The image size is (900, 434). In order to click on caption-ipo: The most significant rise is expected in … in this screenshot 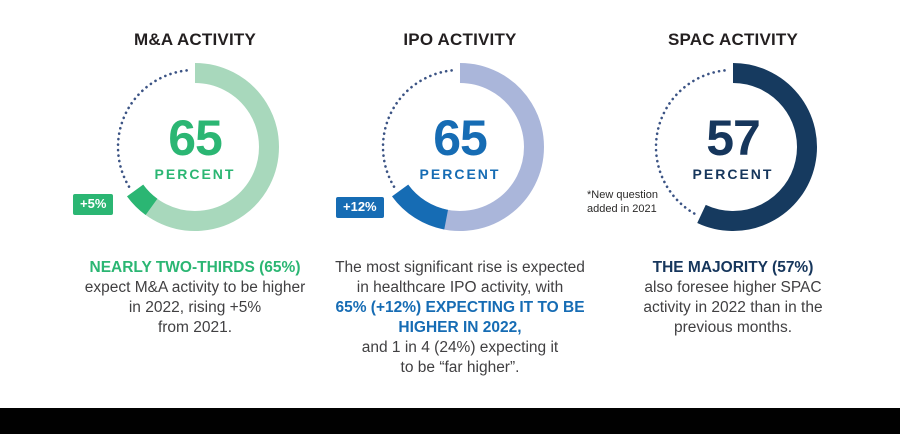, I will do `click(460, 318)`.